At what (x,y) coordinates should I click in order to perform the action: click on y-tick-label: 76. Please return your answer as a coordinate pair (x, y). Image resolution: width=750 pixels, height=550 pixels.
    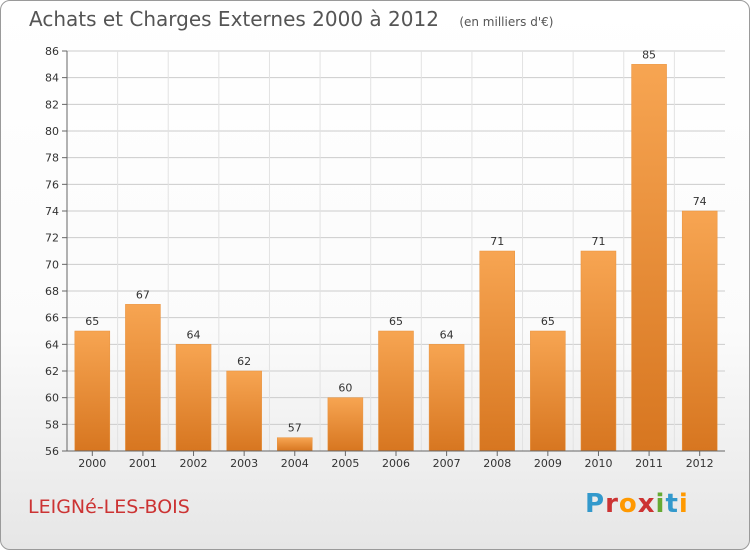
    Looking at the image, I should click on (52, 184).